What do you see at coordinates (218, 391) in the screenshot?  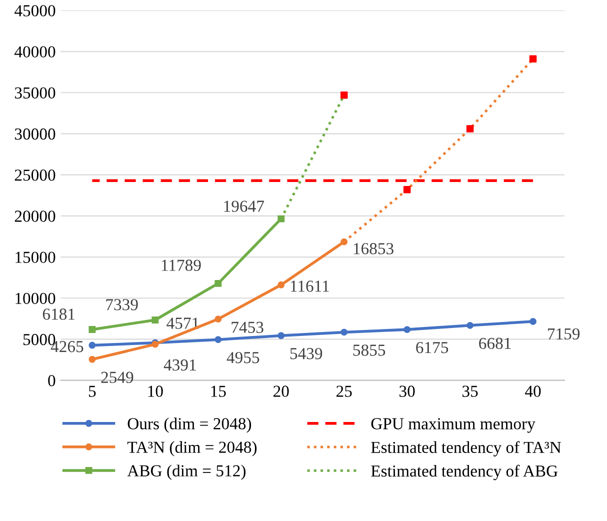 I see `x-tick-label: 15` at bounding box center [218, 391].